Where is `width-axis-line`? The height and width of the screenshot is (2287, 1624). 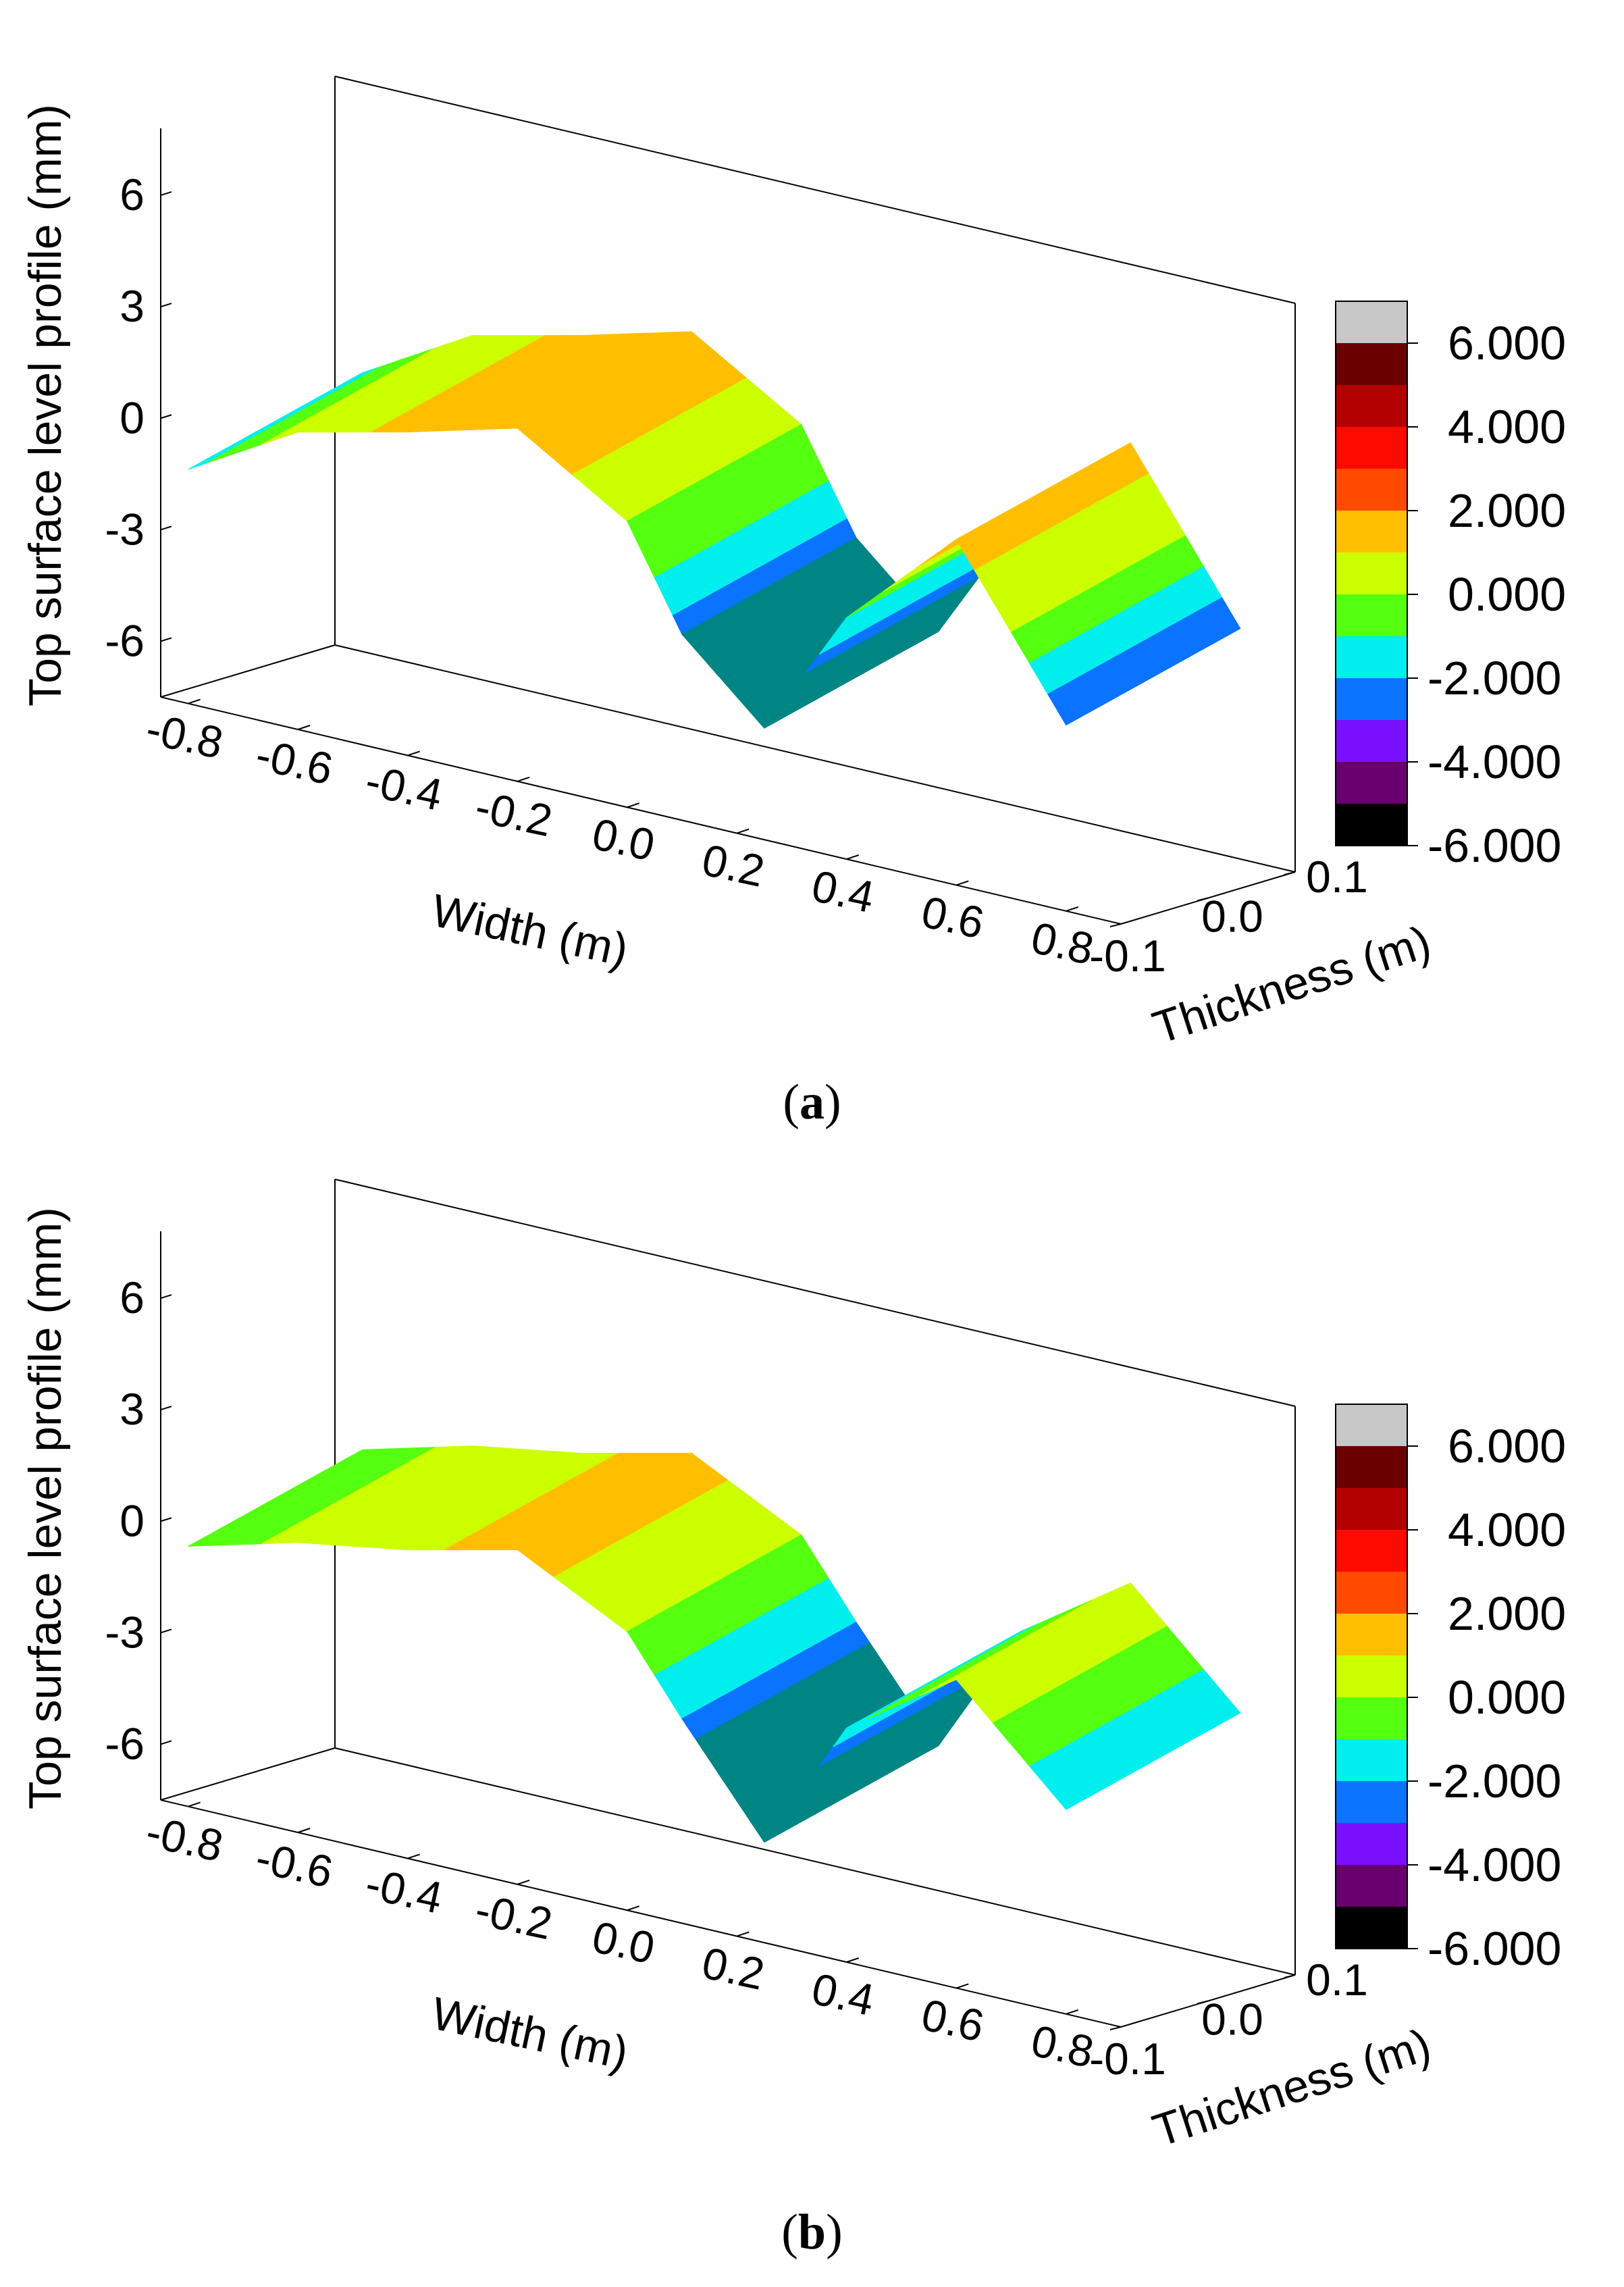
width-axis-line is located at coordinates (641, 1913).